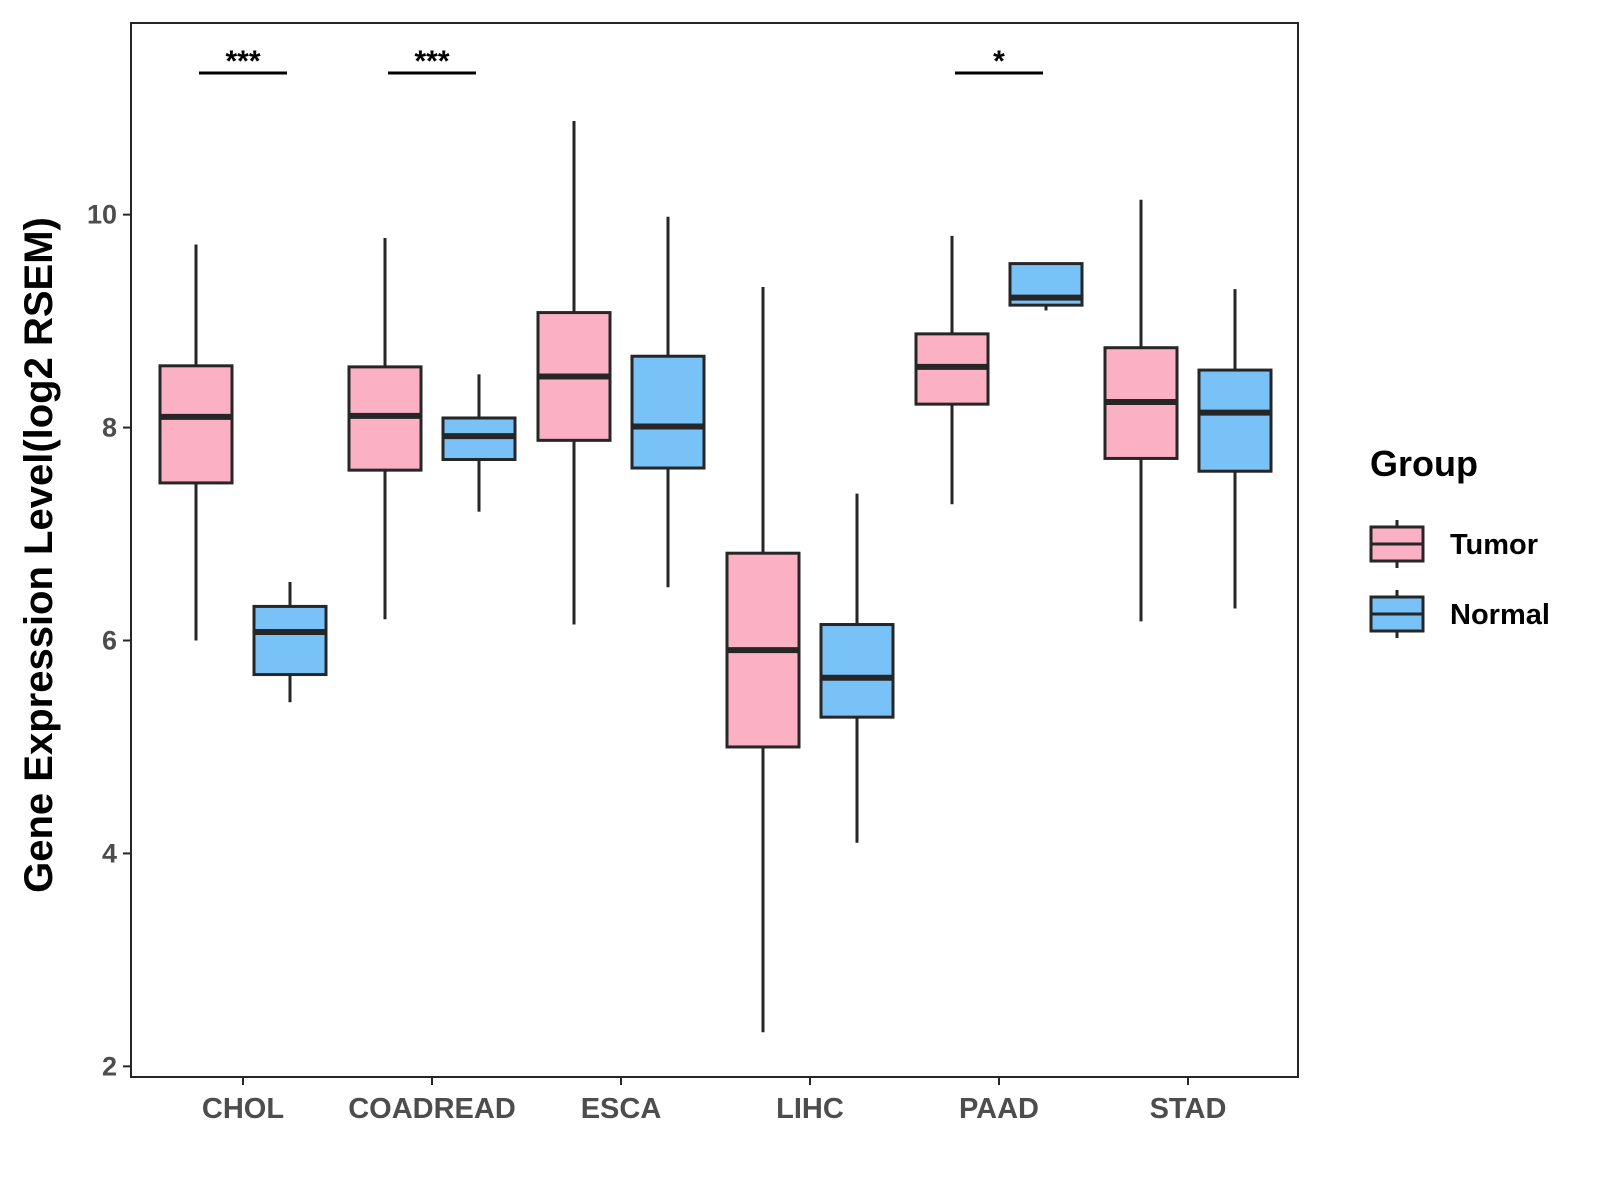 The height and width of the screenshot is (1200, 1600). What do you see at coordinates (385, 429) in the screenshot?
I see `box-tumor-coadread` at bounding box center [385, 429].